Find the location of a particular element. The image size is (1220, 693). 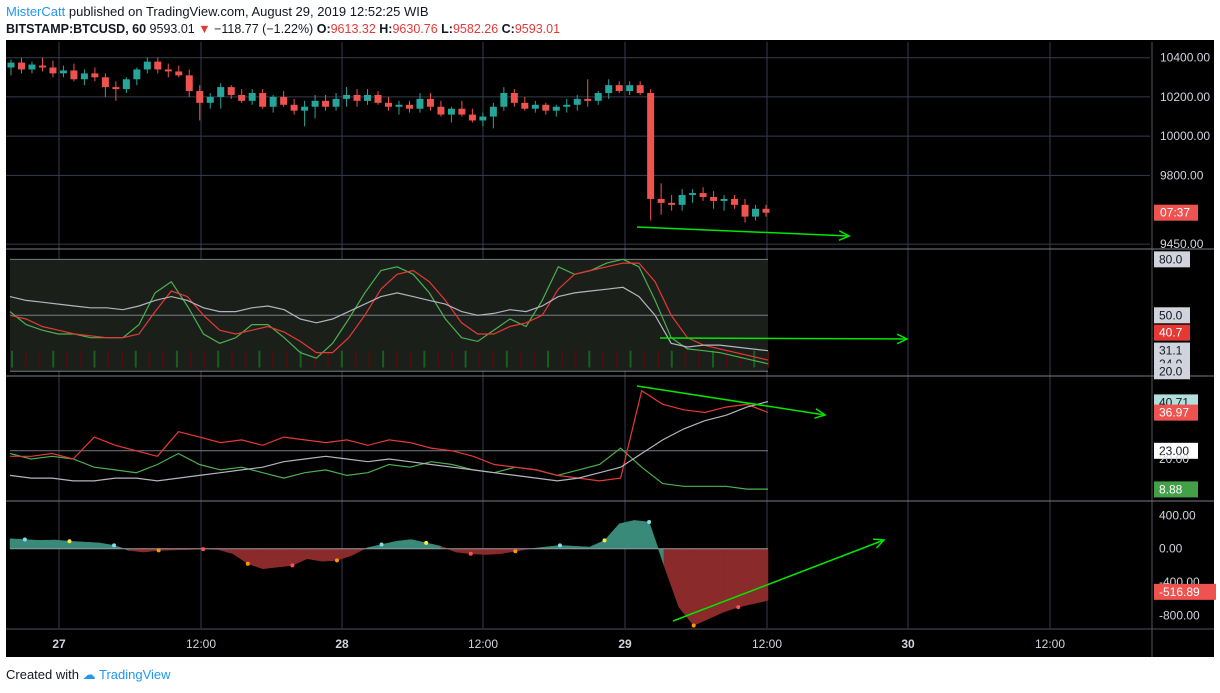

dmi-pane is located at coordinates (389, 439).